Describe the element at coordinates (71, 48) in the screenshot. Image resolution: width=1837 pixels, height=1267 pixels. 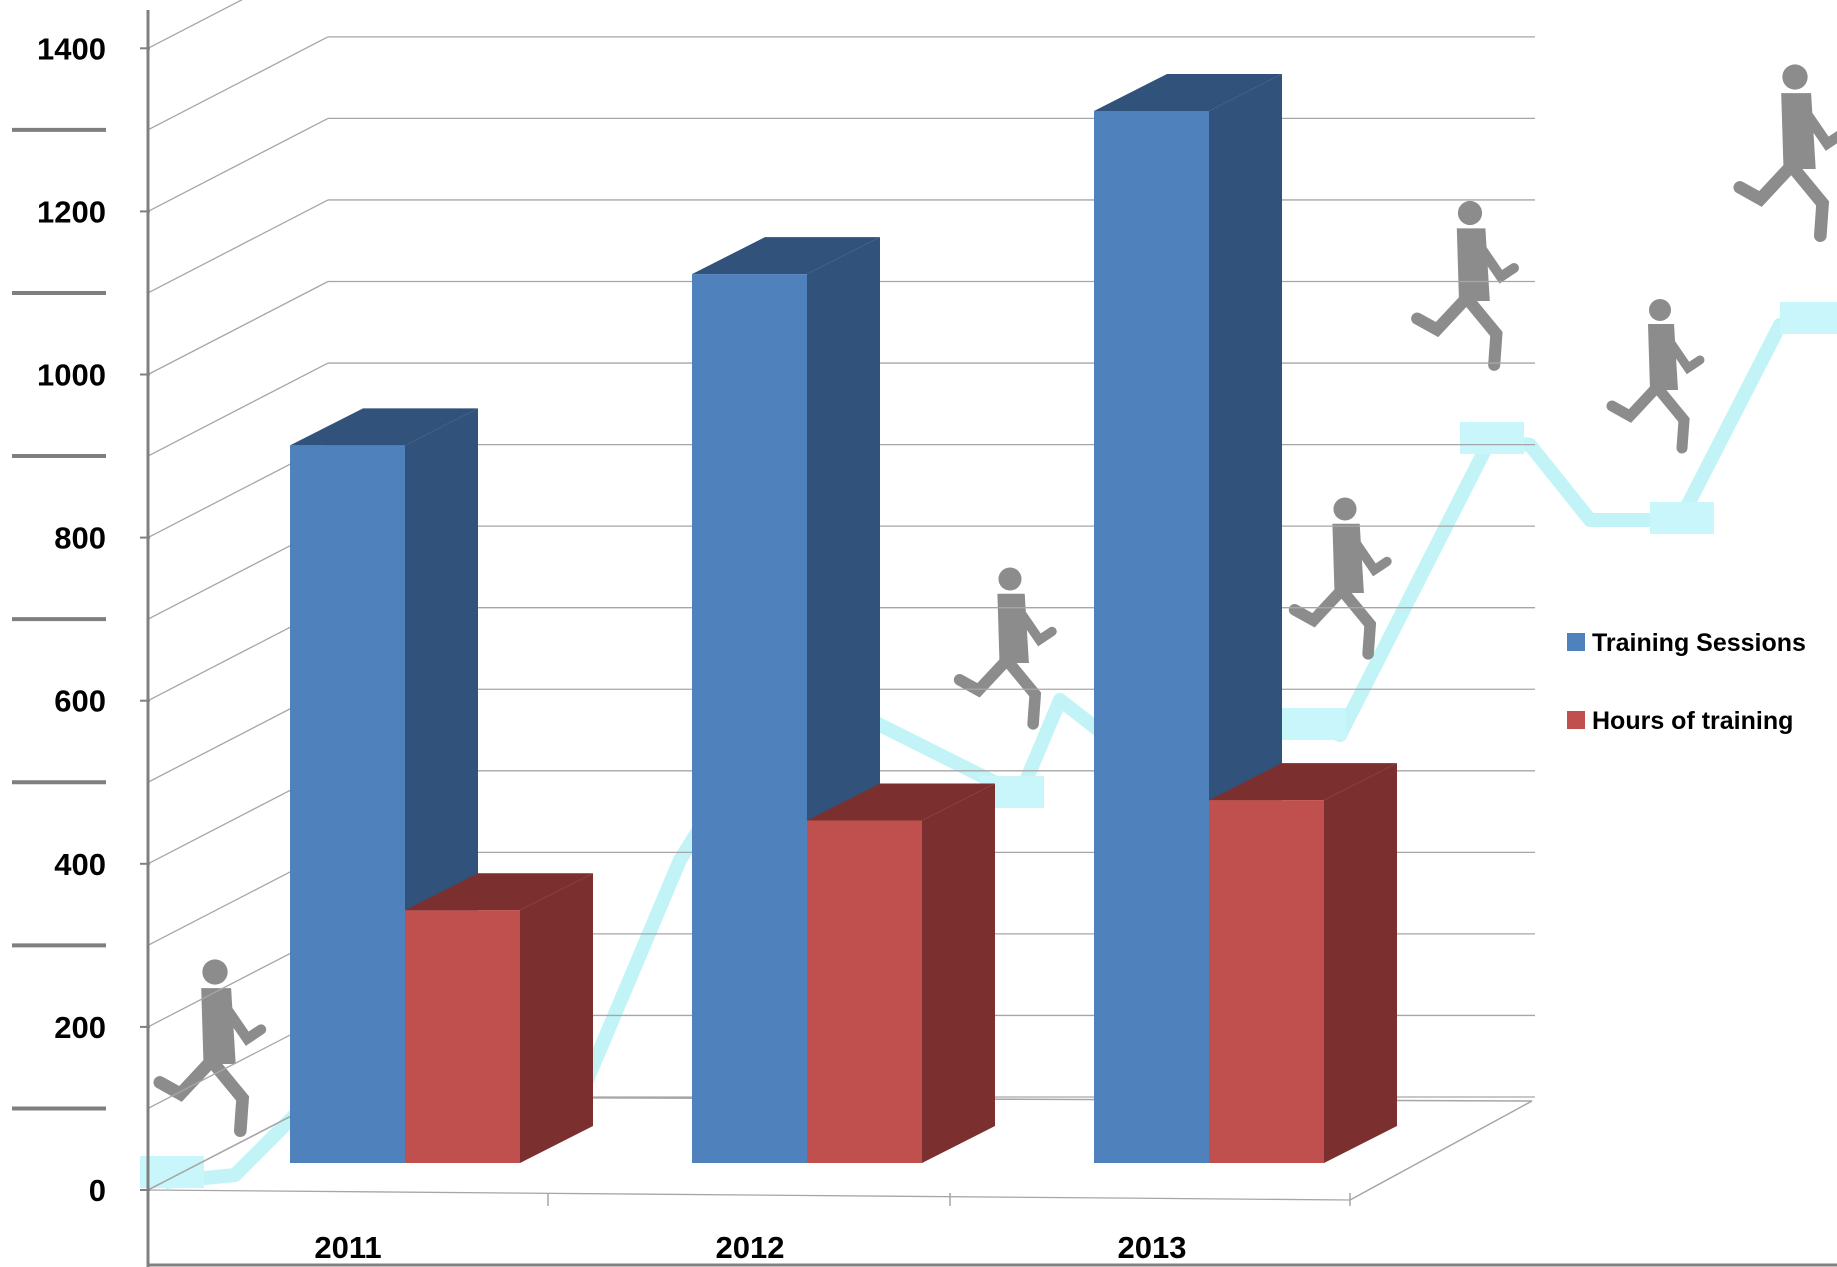
I see `y-tick-label: 1400` at that location.